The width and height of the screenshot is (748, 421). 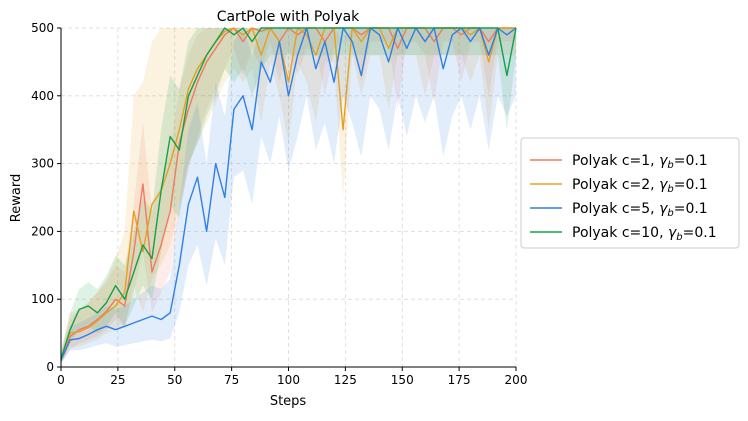 I want to click on y-tick-label: 500, so click(x=42, y=28).